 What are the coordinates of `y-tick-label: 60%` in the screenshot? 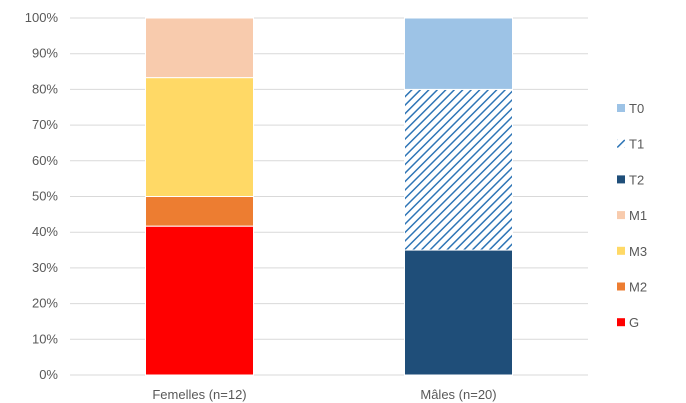 It's located at (45, 160).